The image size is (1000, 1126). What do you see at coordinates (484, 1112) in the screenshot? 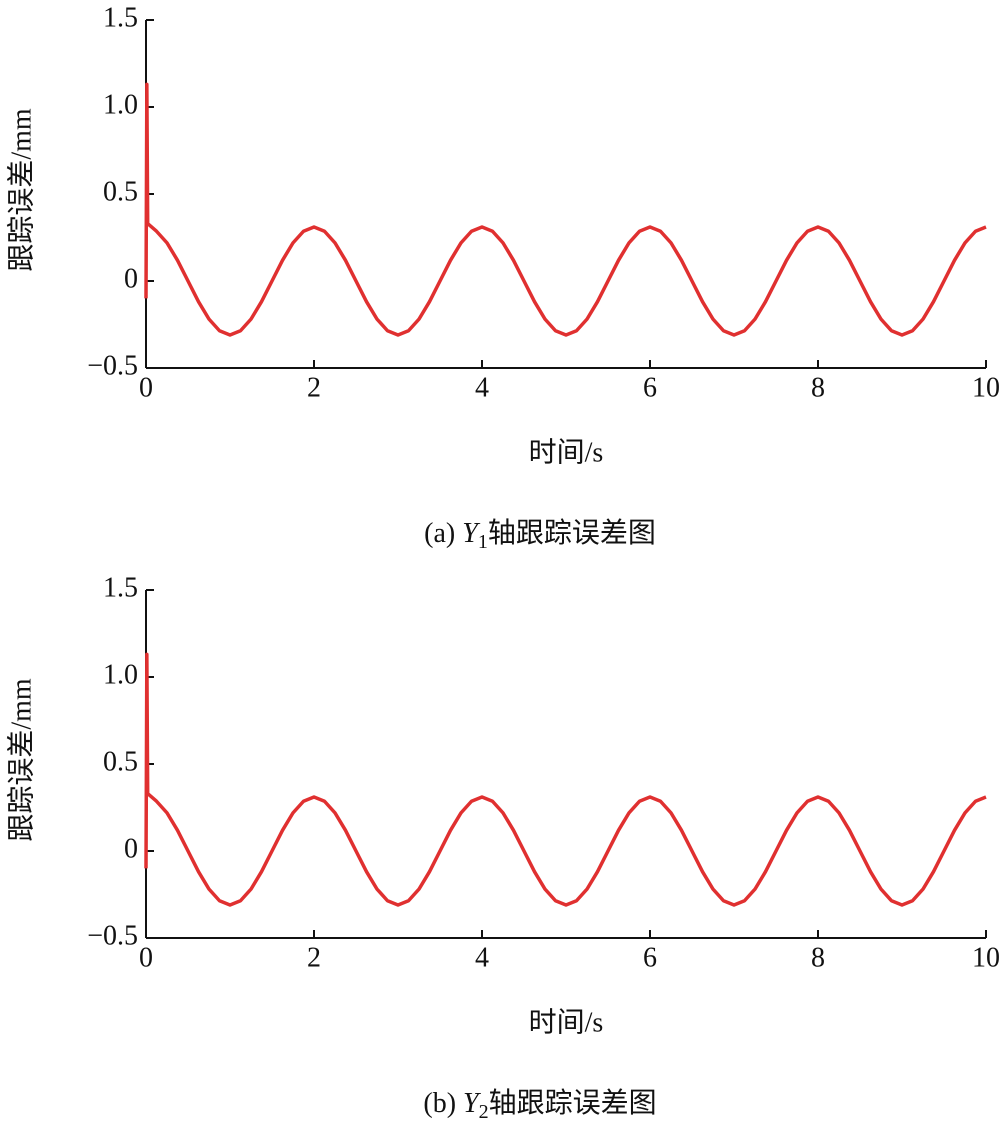
I see `caption-subscript: 2` at bounding box center [484, 1112].